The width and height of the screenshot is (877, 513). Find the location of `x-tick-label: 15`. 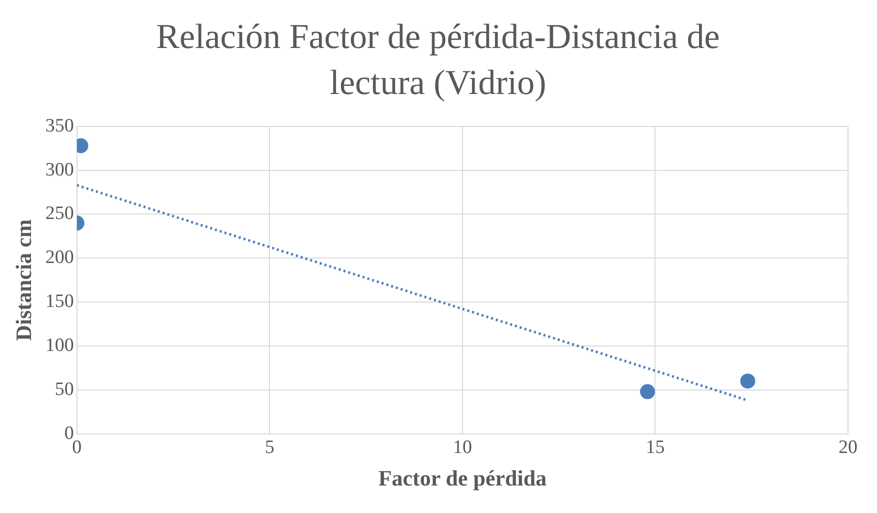

x-tick-label: 15 is located at coordinates (655, 447).